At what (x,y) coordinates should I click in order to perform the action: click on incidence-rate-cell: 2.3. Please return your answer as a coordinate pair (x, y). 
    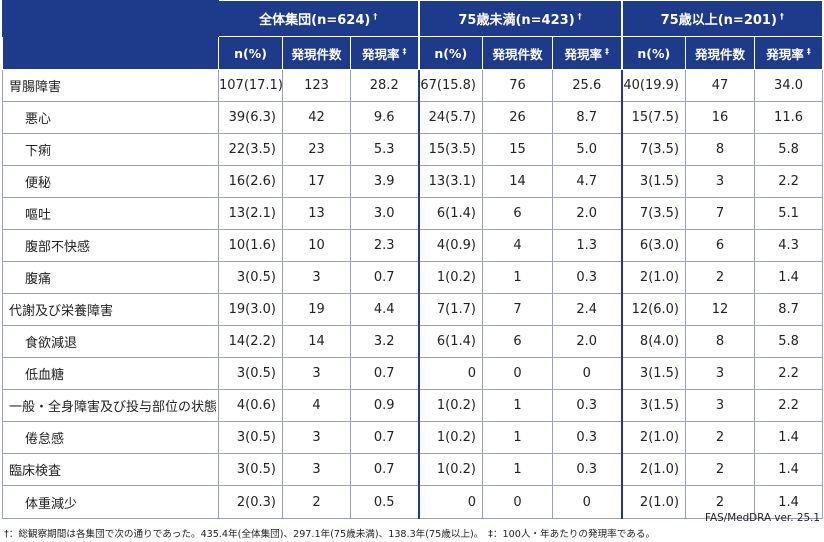
    Looking at the image, I should click on (385, 245).